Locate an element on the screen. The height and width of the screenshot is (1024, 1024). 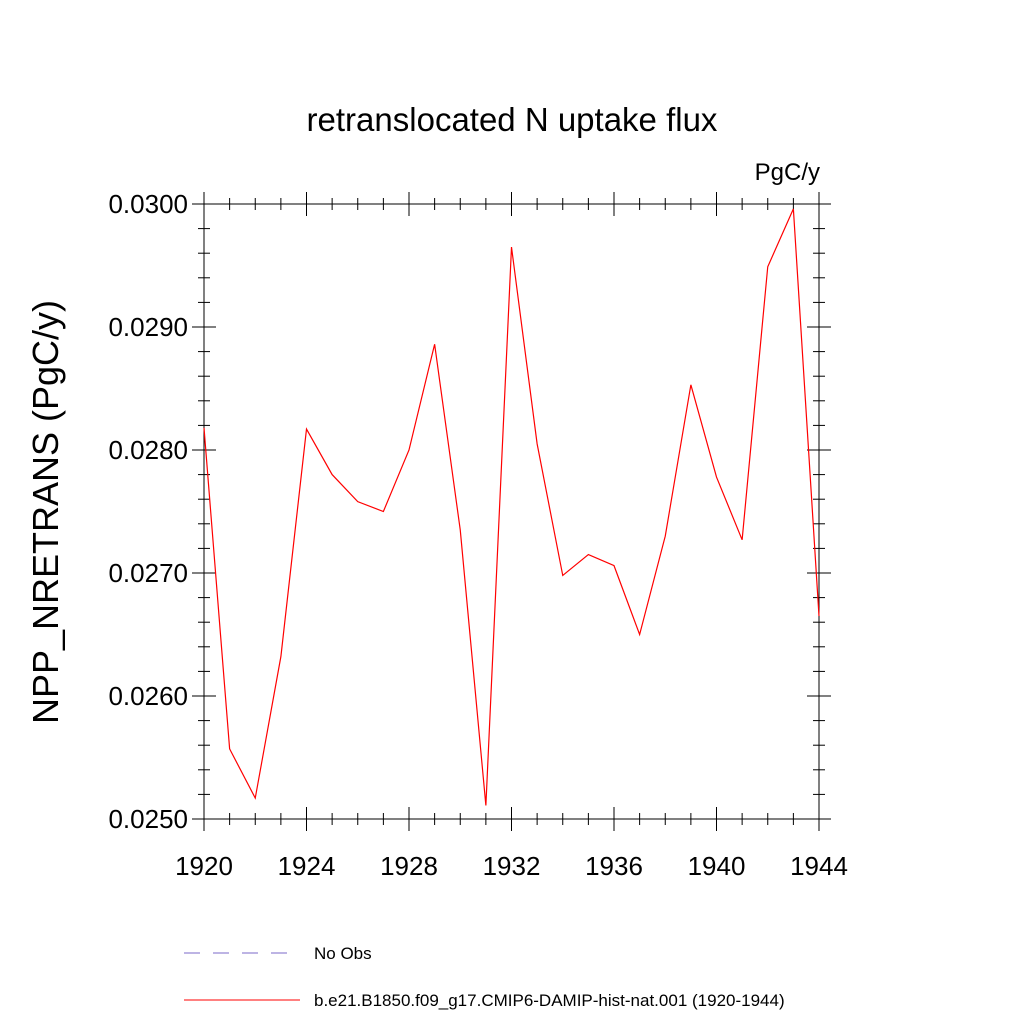
x-tick-label: 1920 is located at coordinates (204, 866).